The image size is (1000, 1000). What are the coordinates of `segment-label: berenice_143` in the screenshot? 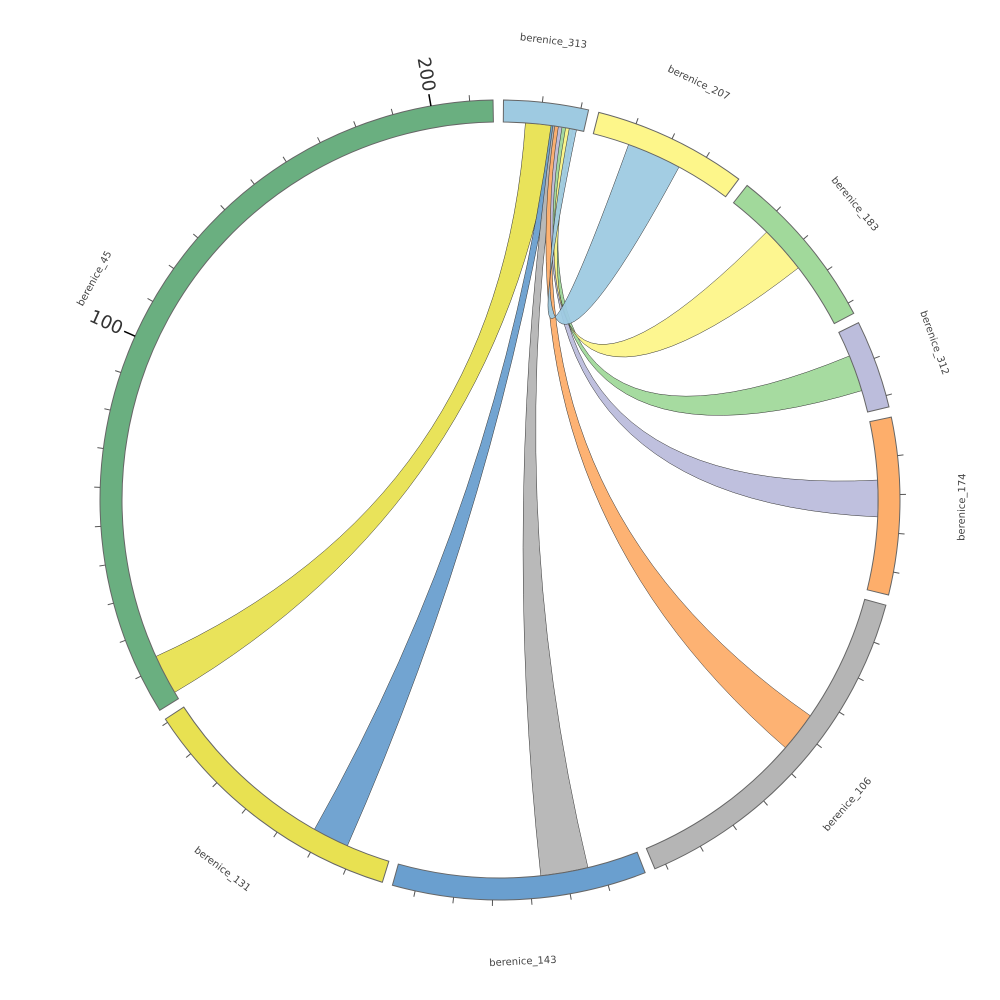 It's located at (523, 962).